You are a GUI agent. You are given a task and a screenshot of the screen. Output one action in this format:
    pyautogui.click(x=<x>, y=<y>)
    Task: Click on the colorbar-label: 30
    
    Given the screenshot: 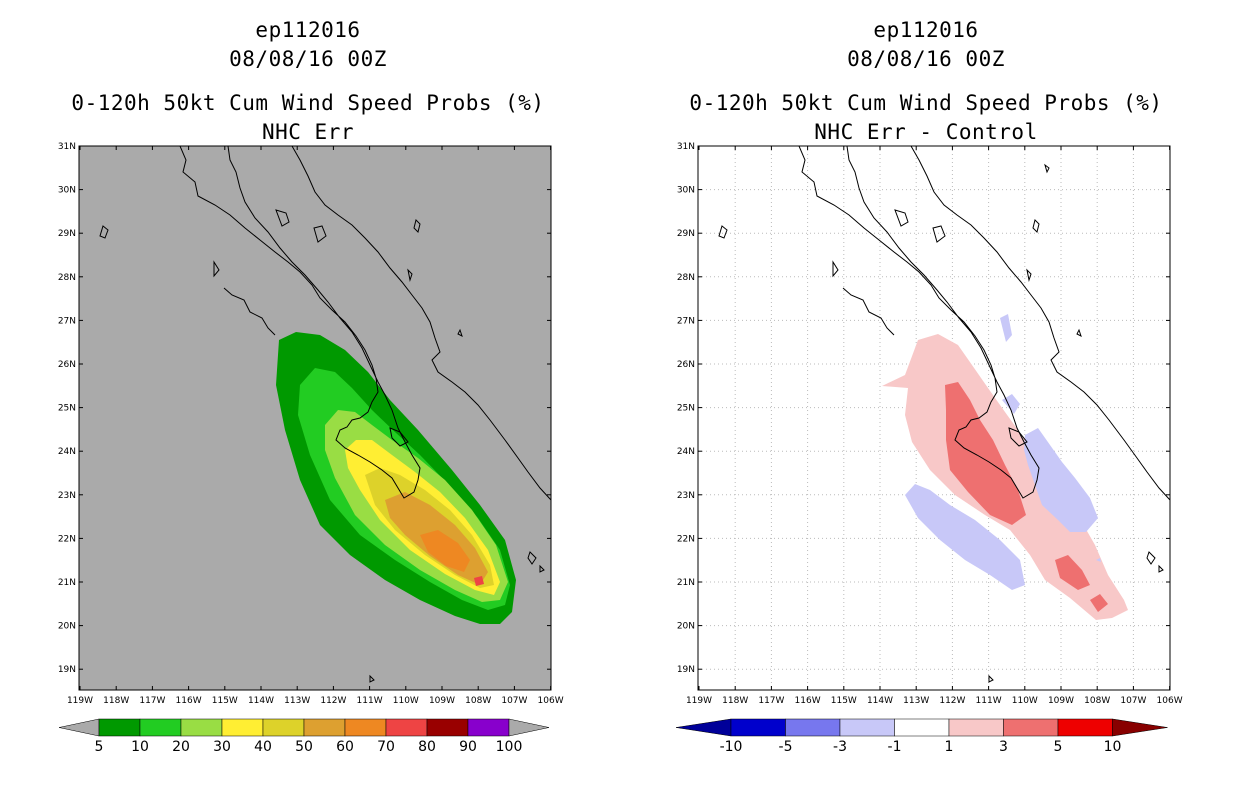 What is the action you would take?
    pyautogui.click(x=222, y=747)
    